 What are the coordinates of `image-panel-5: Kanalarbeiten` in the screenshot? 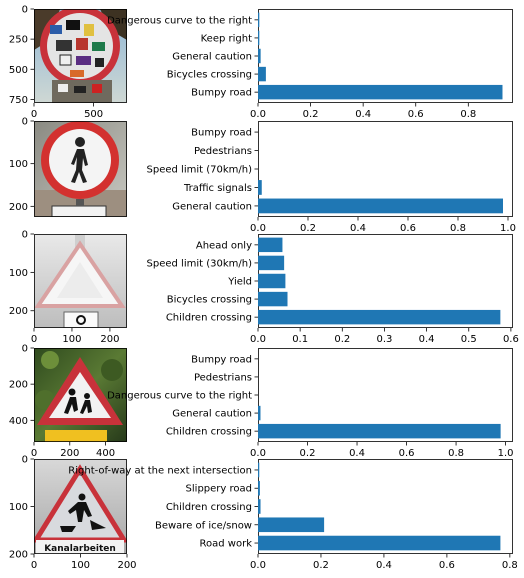 It's located at (80, 506).